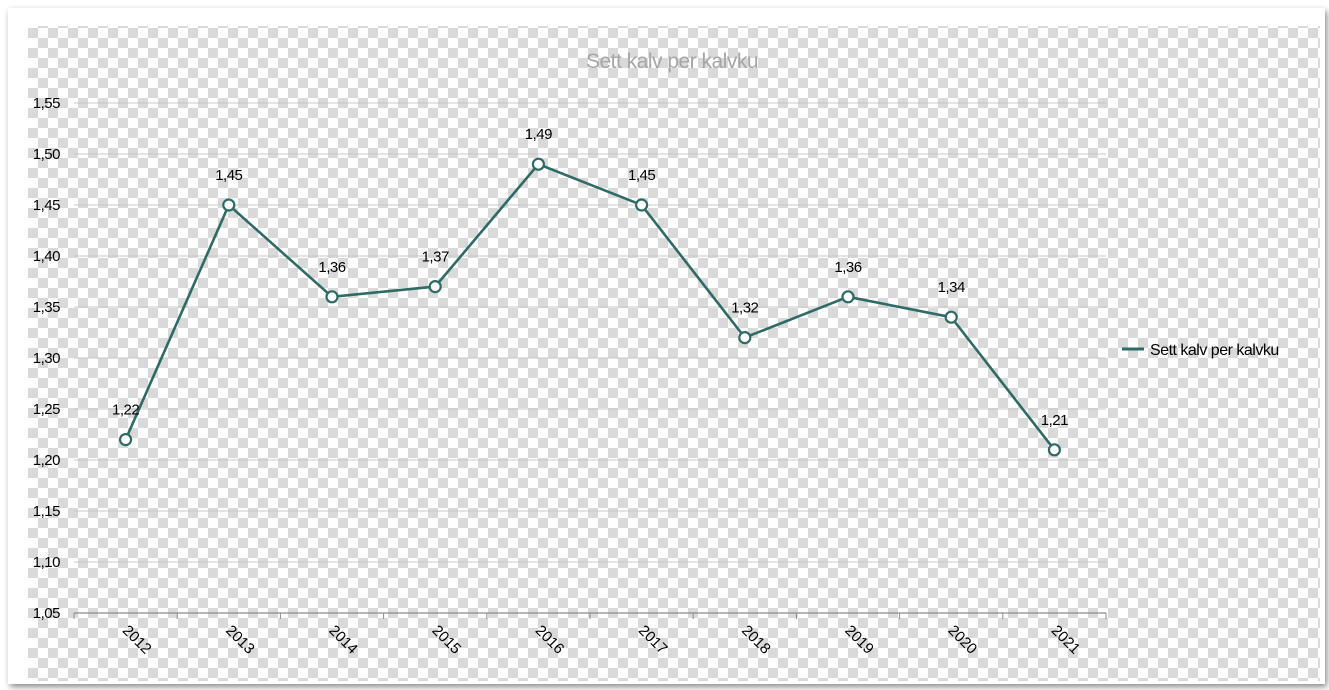 This screenshot has height=690, width=1329. Describe the element at coordinates (46, 511) in the screenshot. I see `y-tick-label: 1,15` at that location.